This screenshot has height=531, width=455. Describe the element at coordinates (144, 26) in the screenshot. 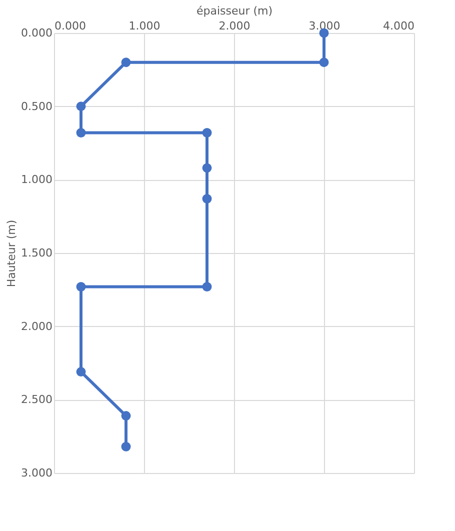

I see `x-tick-label: 1.000` at that location.